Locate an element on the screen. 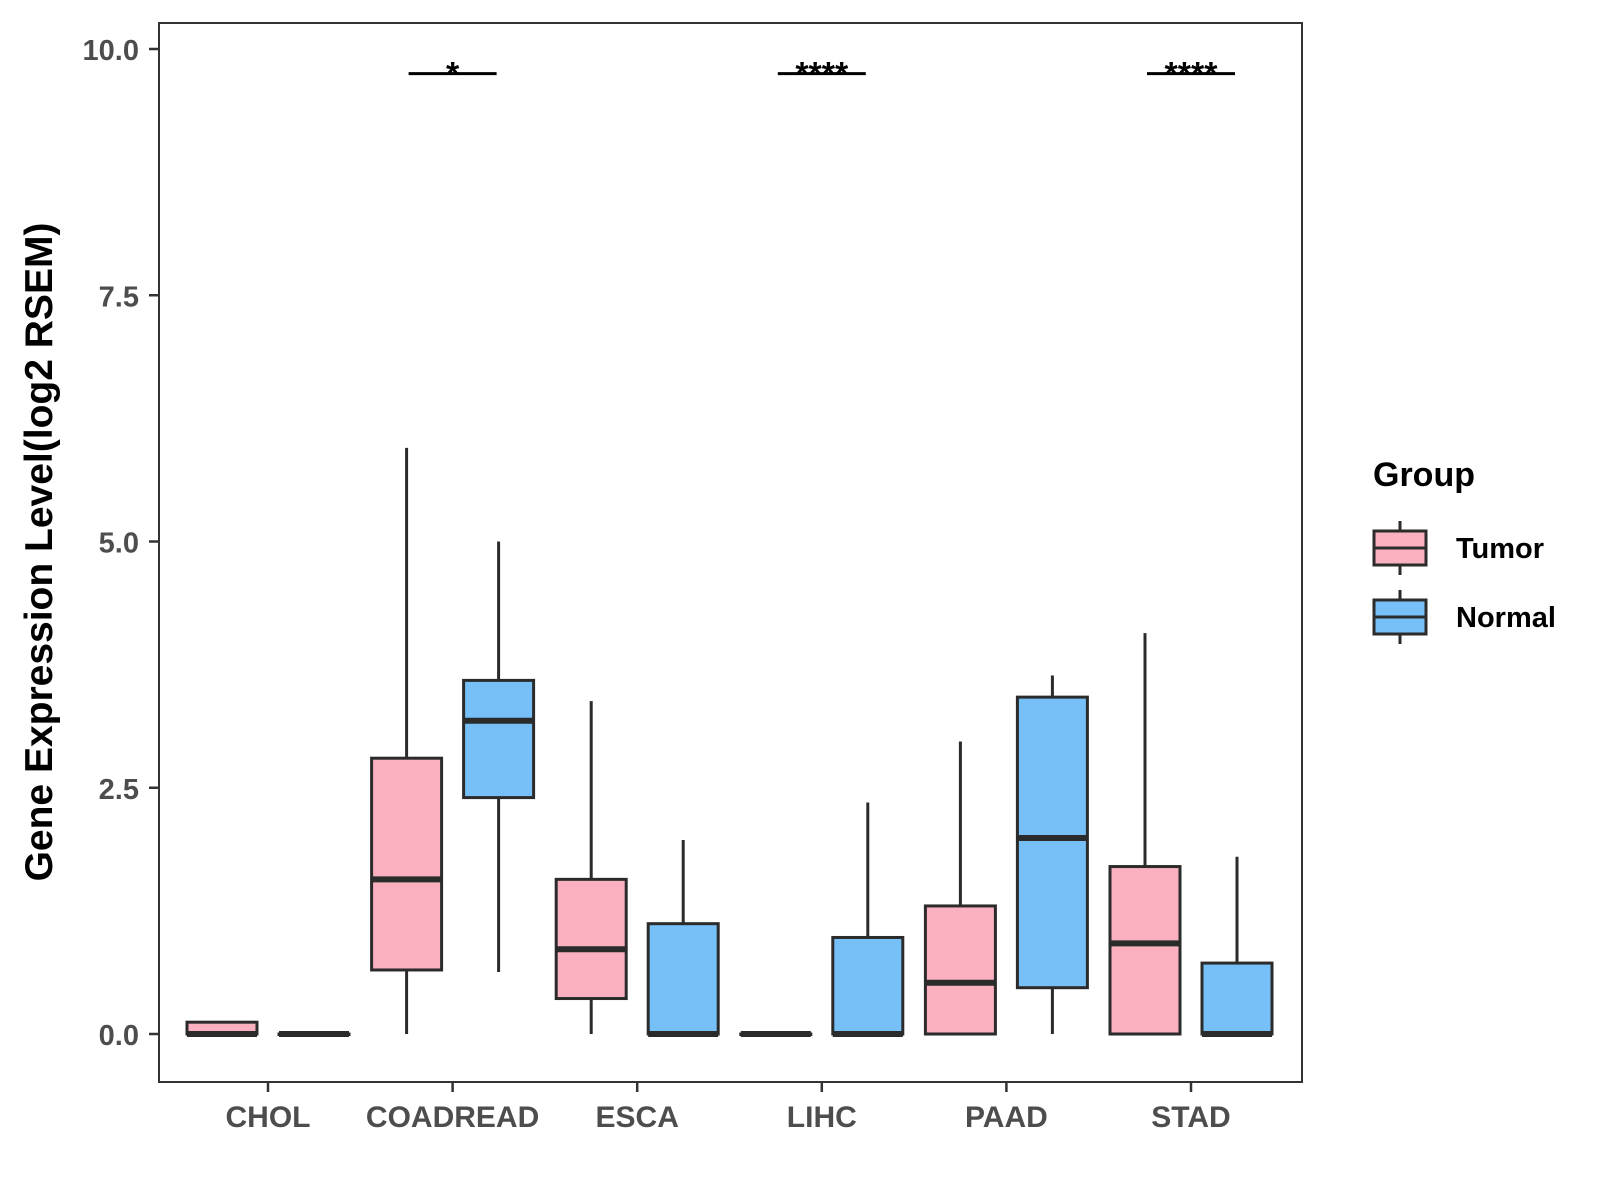  box-tumor-chol is located at coordinates (222, 1028).